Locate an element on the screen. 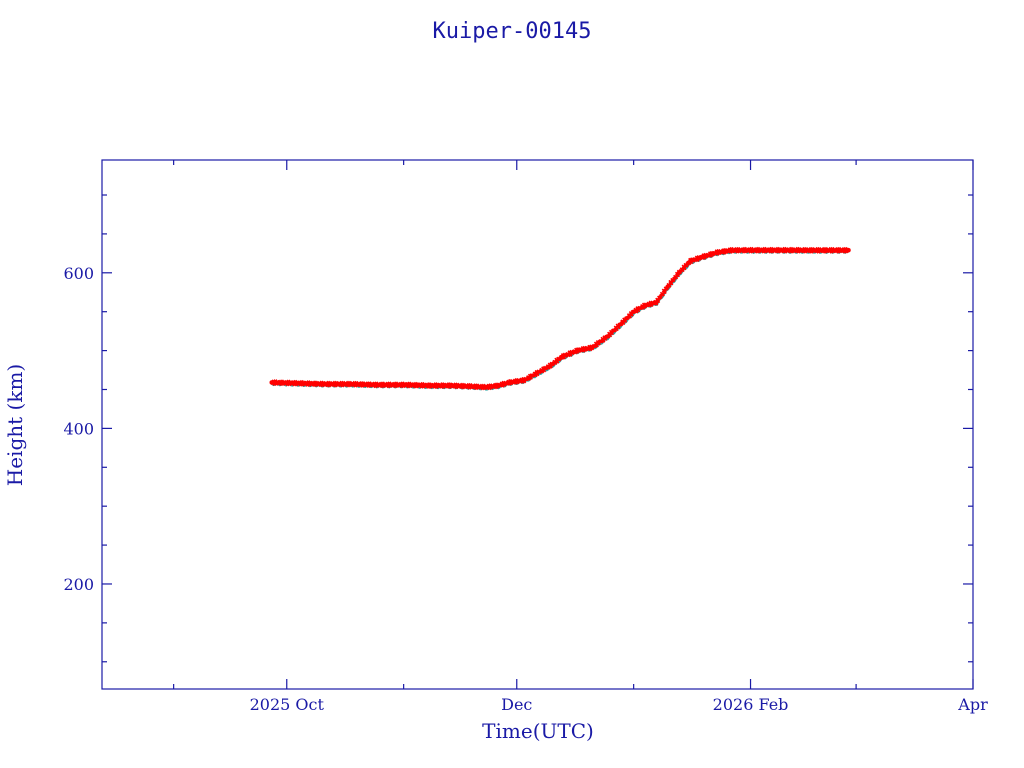 Image resolution: width=1024 pixels, height=768 pixels. y-tick-label: 600 is located at coordinates (78, 273).